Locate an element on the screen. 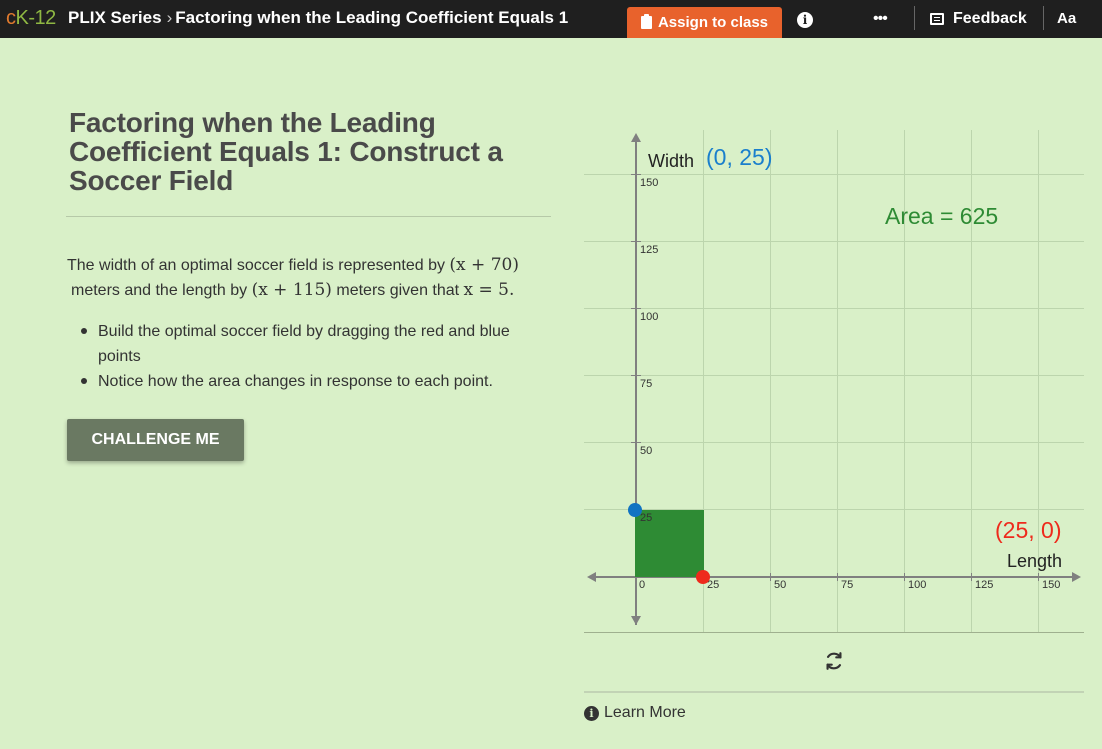 This screenshot has height=749, width=1102. y-tick-label: 25 is located at coordinates (646, 518).